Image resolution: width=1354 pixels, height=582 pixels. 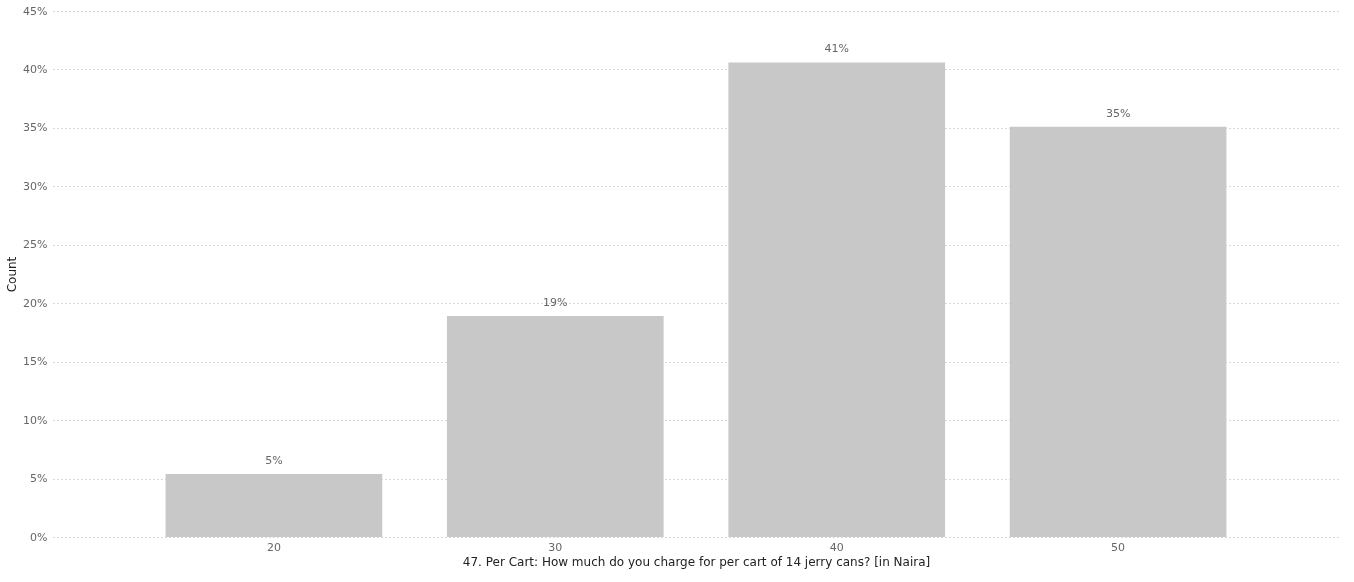 What do you see at coordinates (39, 479) in the screenshot?
I see `y-tick-label: 5%` at bounding box center [39, 479].